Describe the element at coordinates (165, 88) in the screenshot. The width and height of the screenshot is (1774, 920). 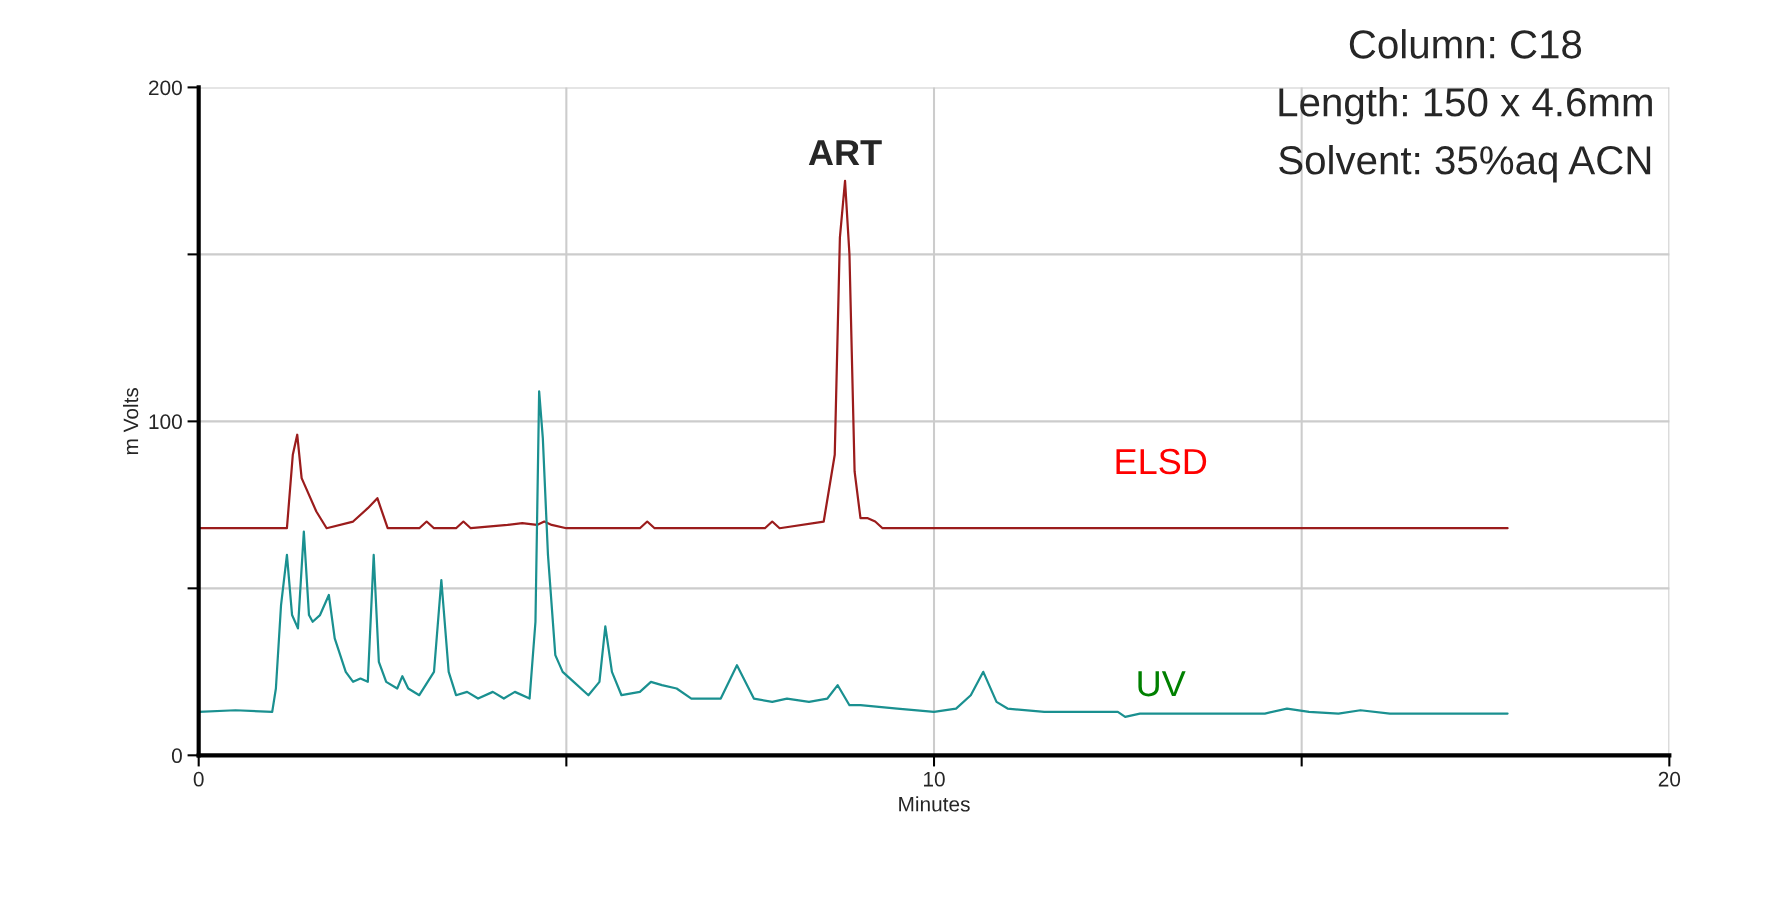
I see `y-tick-label: 200` at that location.